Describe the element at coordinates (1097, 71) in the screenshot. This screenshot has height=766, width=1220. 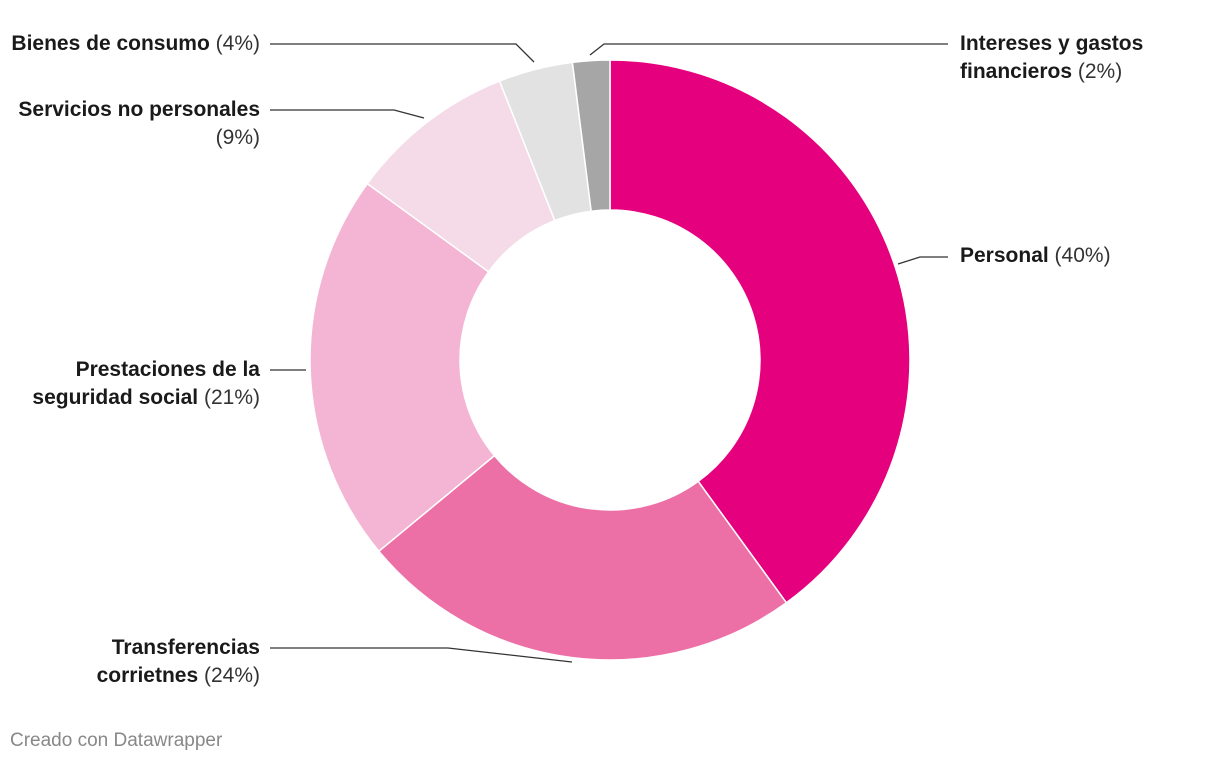
I see `slice-label-percent: (2%)` at that location.